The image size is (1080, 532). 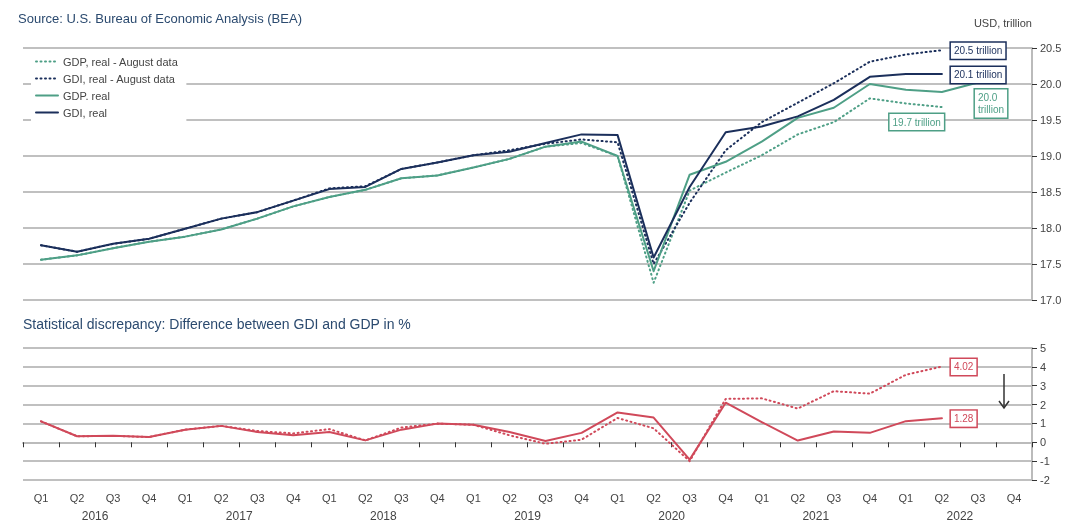 I want to click on y-tick-label: 17.0, so click(x=1051, y=300).